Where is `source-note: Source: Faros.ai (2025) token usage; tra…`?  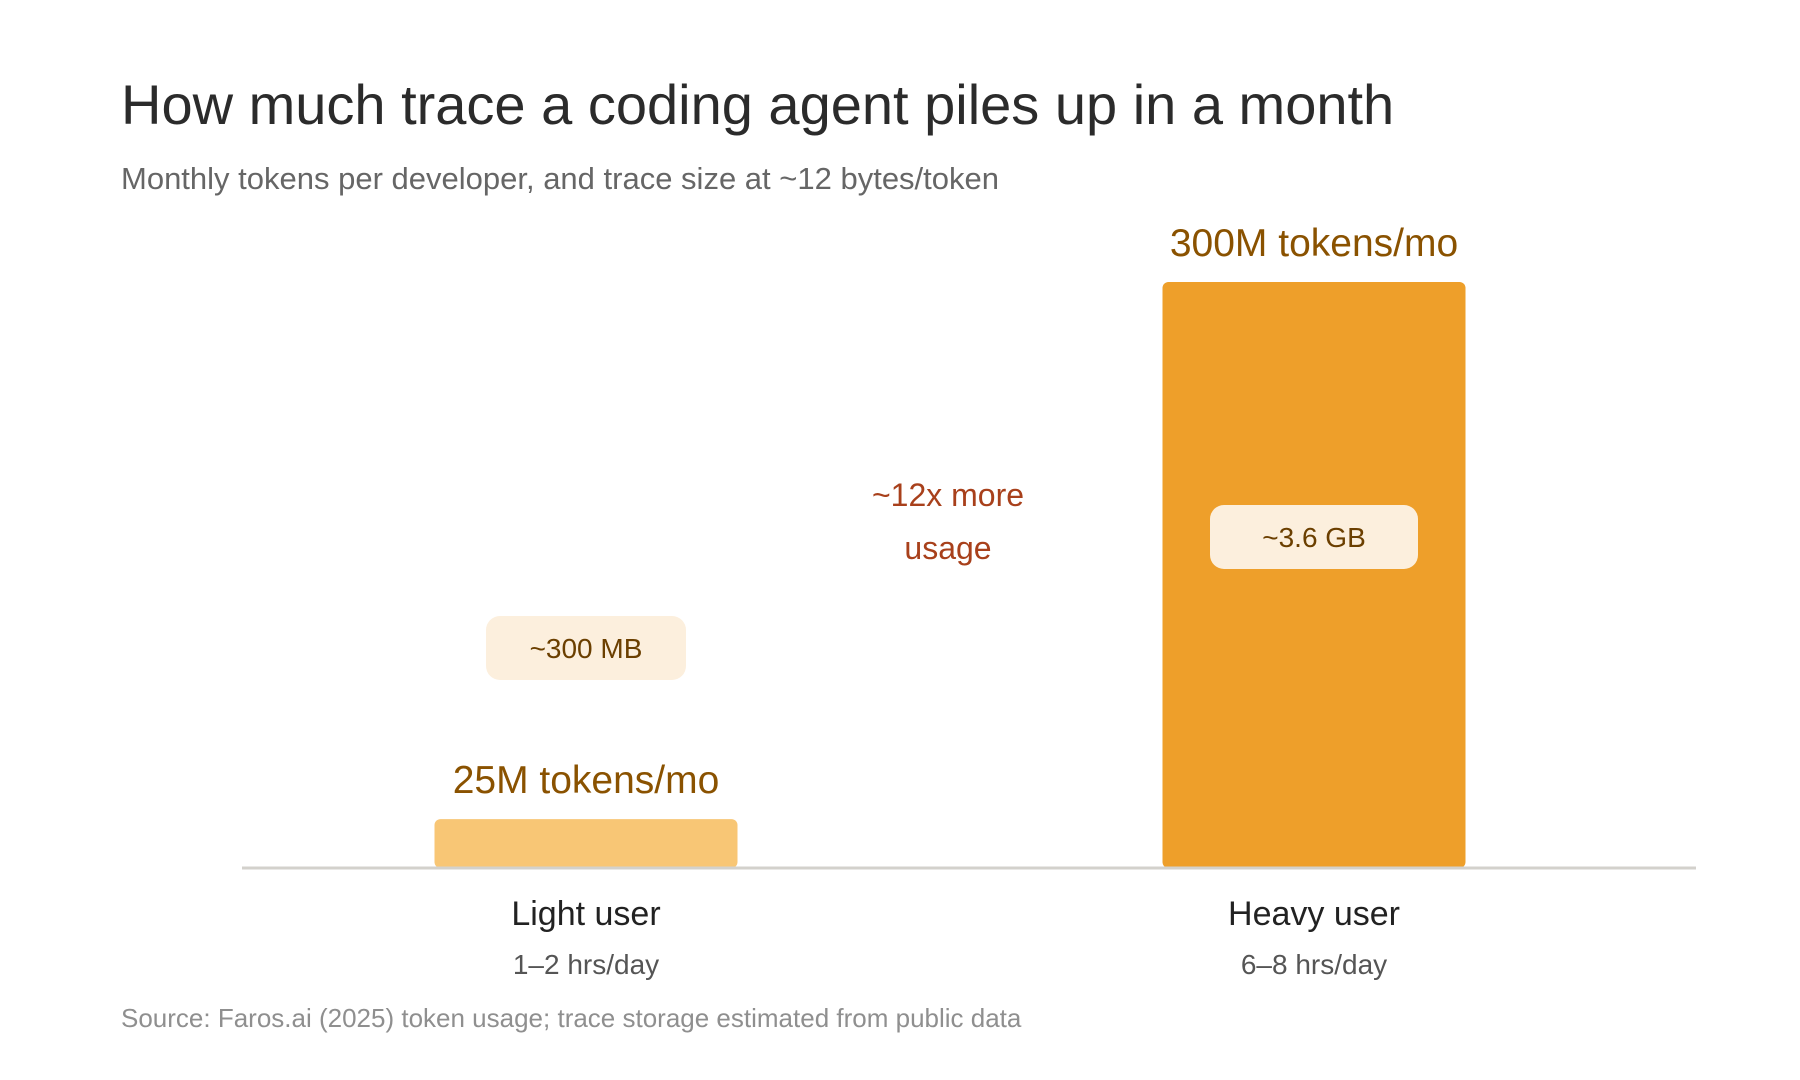 source-note: Source: Faros.ai (2025) token usage; tra… is located at coordinates (571, 1018).